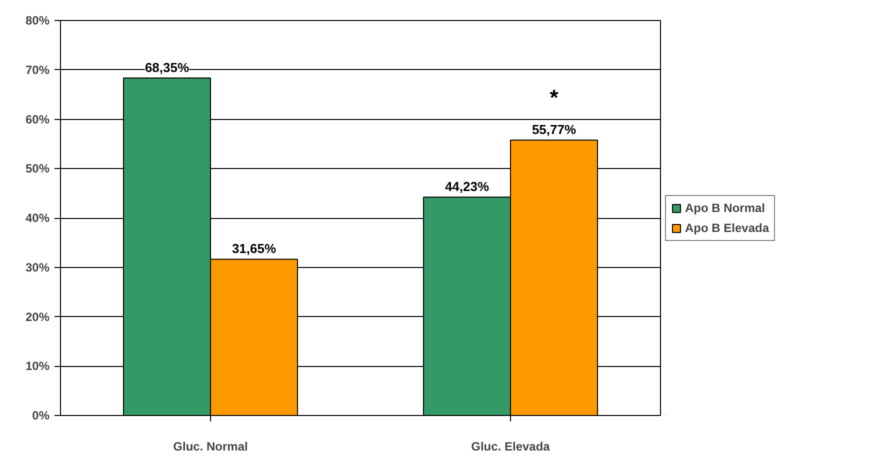 This screenshot has width=873, height=473. I want to click on y-tick-label: 50%, so click(37, 169).